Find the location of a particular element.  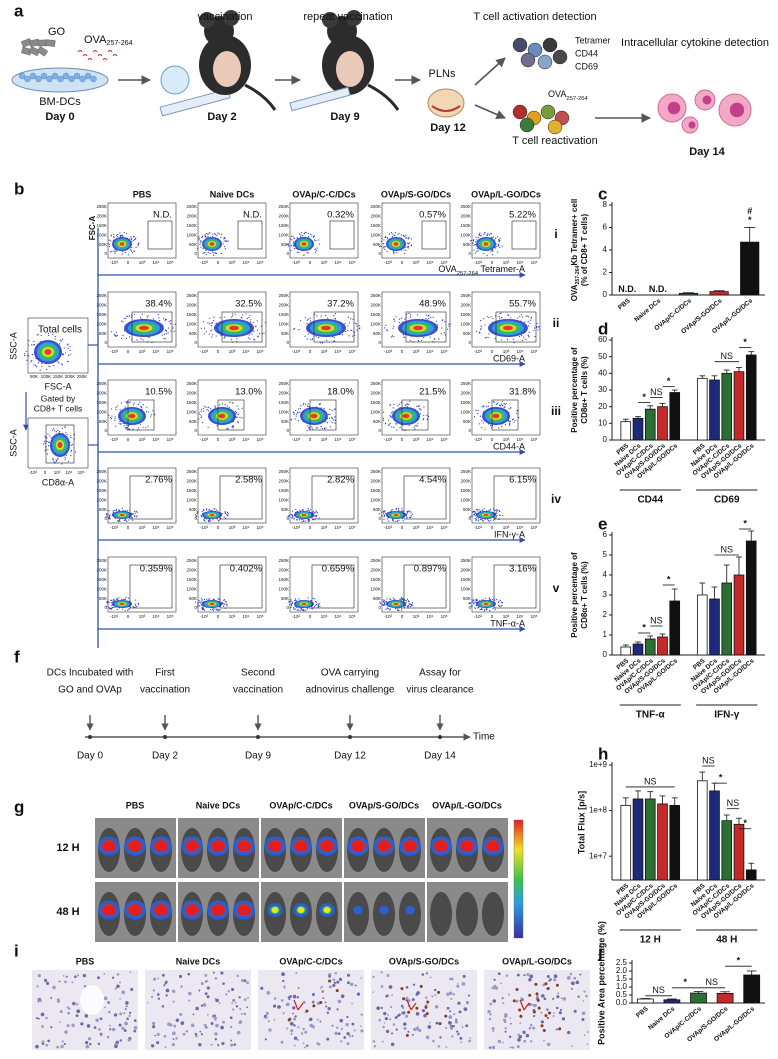

signal is located at coordinates (467, 846).